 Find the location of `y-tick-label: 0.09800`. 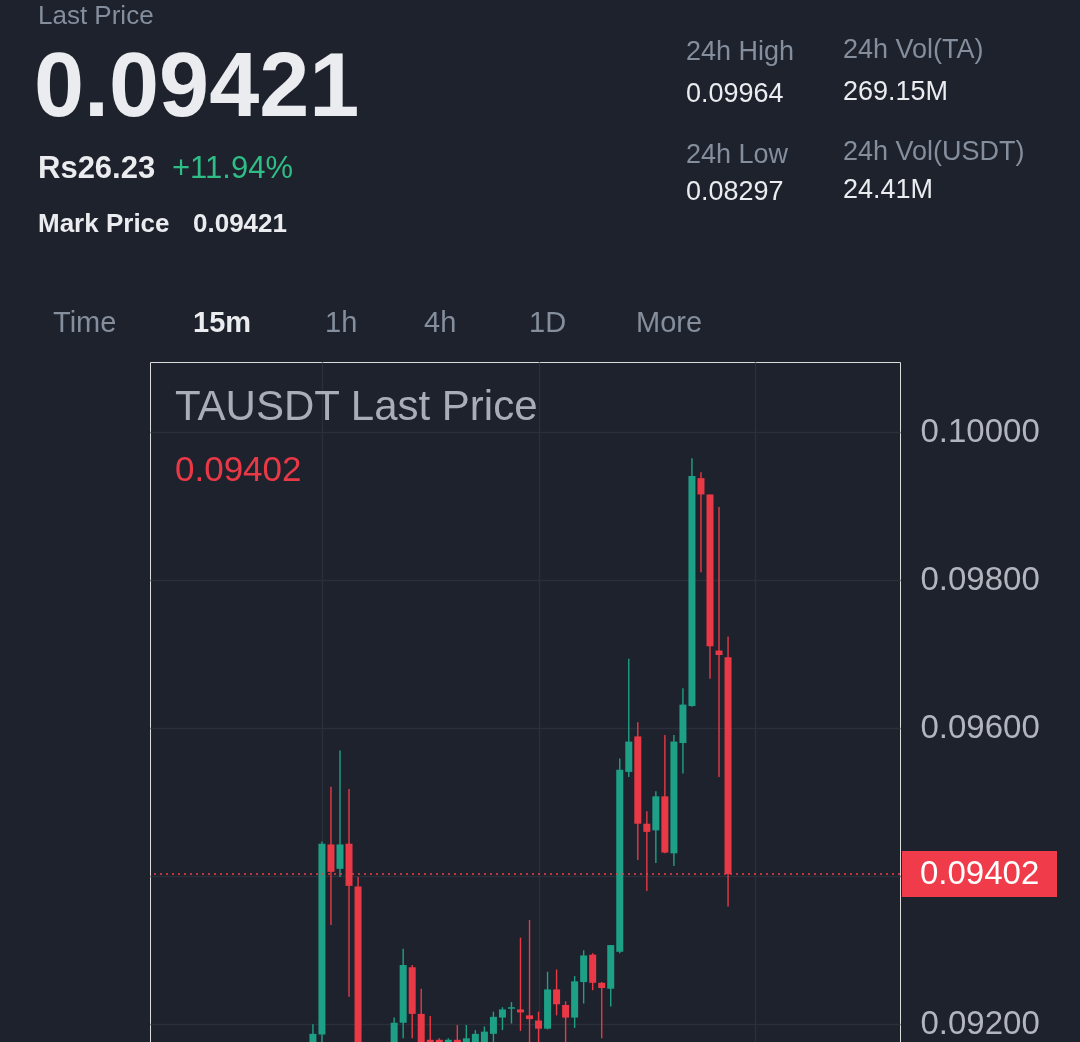

y-tick-label: 0.09800 is located at coordinates (980, 579).